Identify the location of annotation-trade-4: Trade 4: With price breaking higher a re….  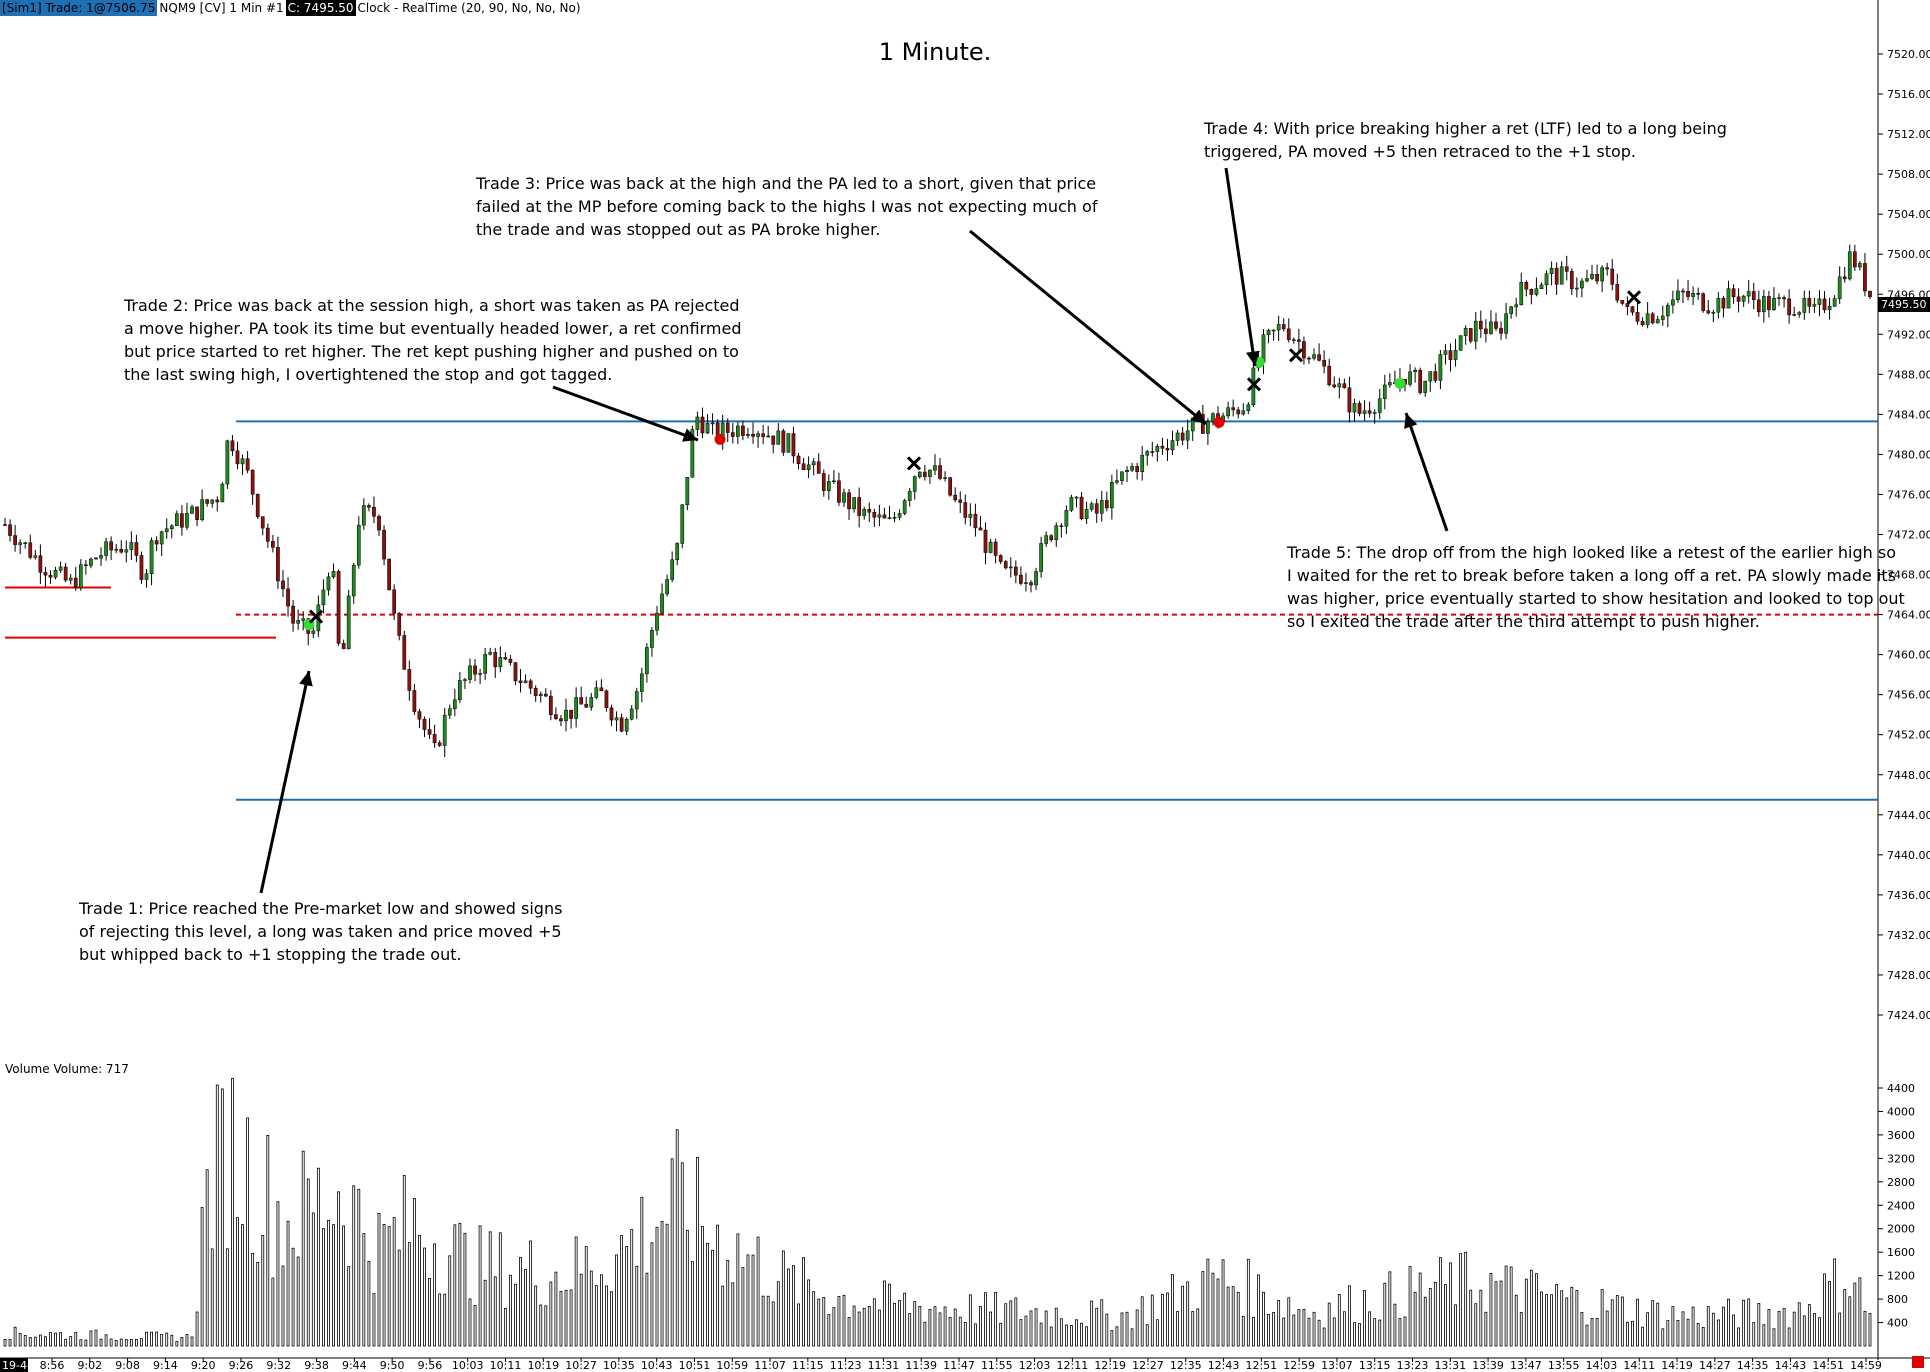
(1465, 140).